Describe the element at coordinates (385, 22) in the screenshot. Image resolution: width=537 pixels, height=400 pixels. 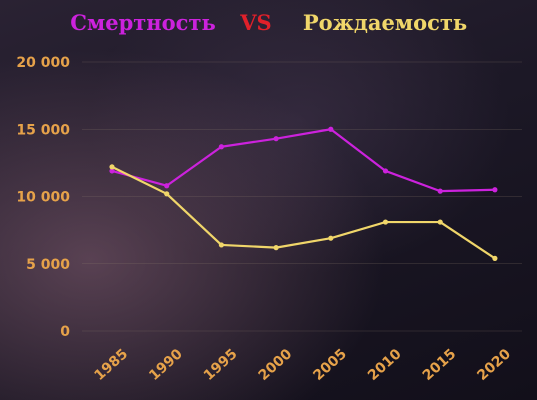
I see `chart-title-right: Рождаемость` at that location.